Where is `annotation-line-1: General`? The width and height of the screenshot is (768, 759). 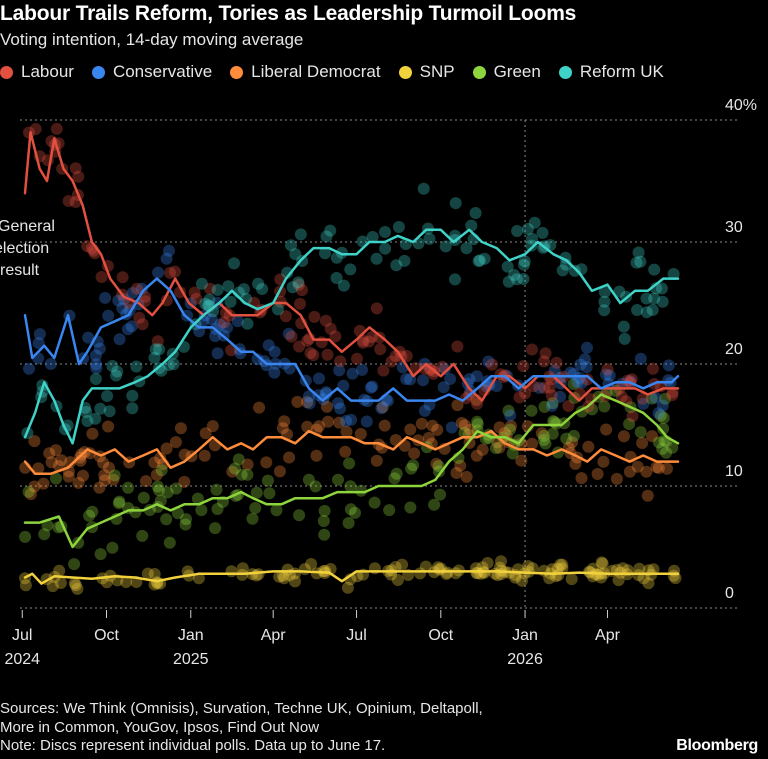 annotation-line-1: General is located at coordinates (27, 226).